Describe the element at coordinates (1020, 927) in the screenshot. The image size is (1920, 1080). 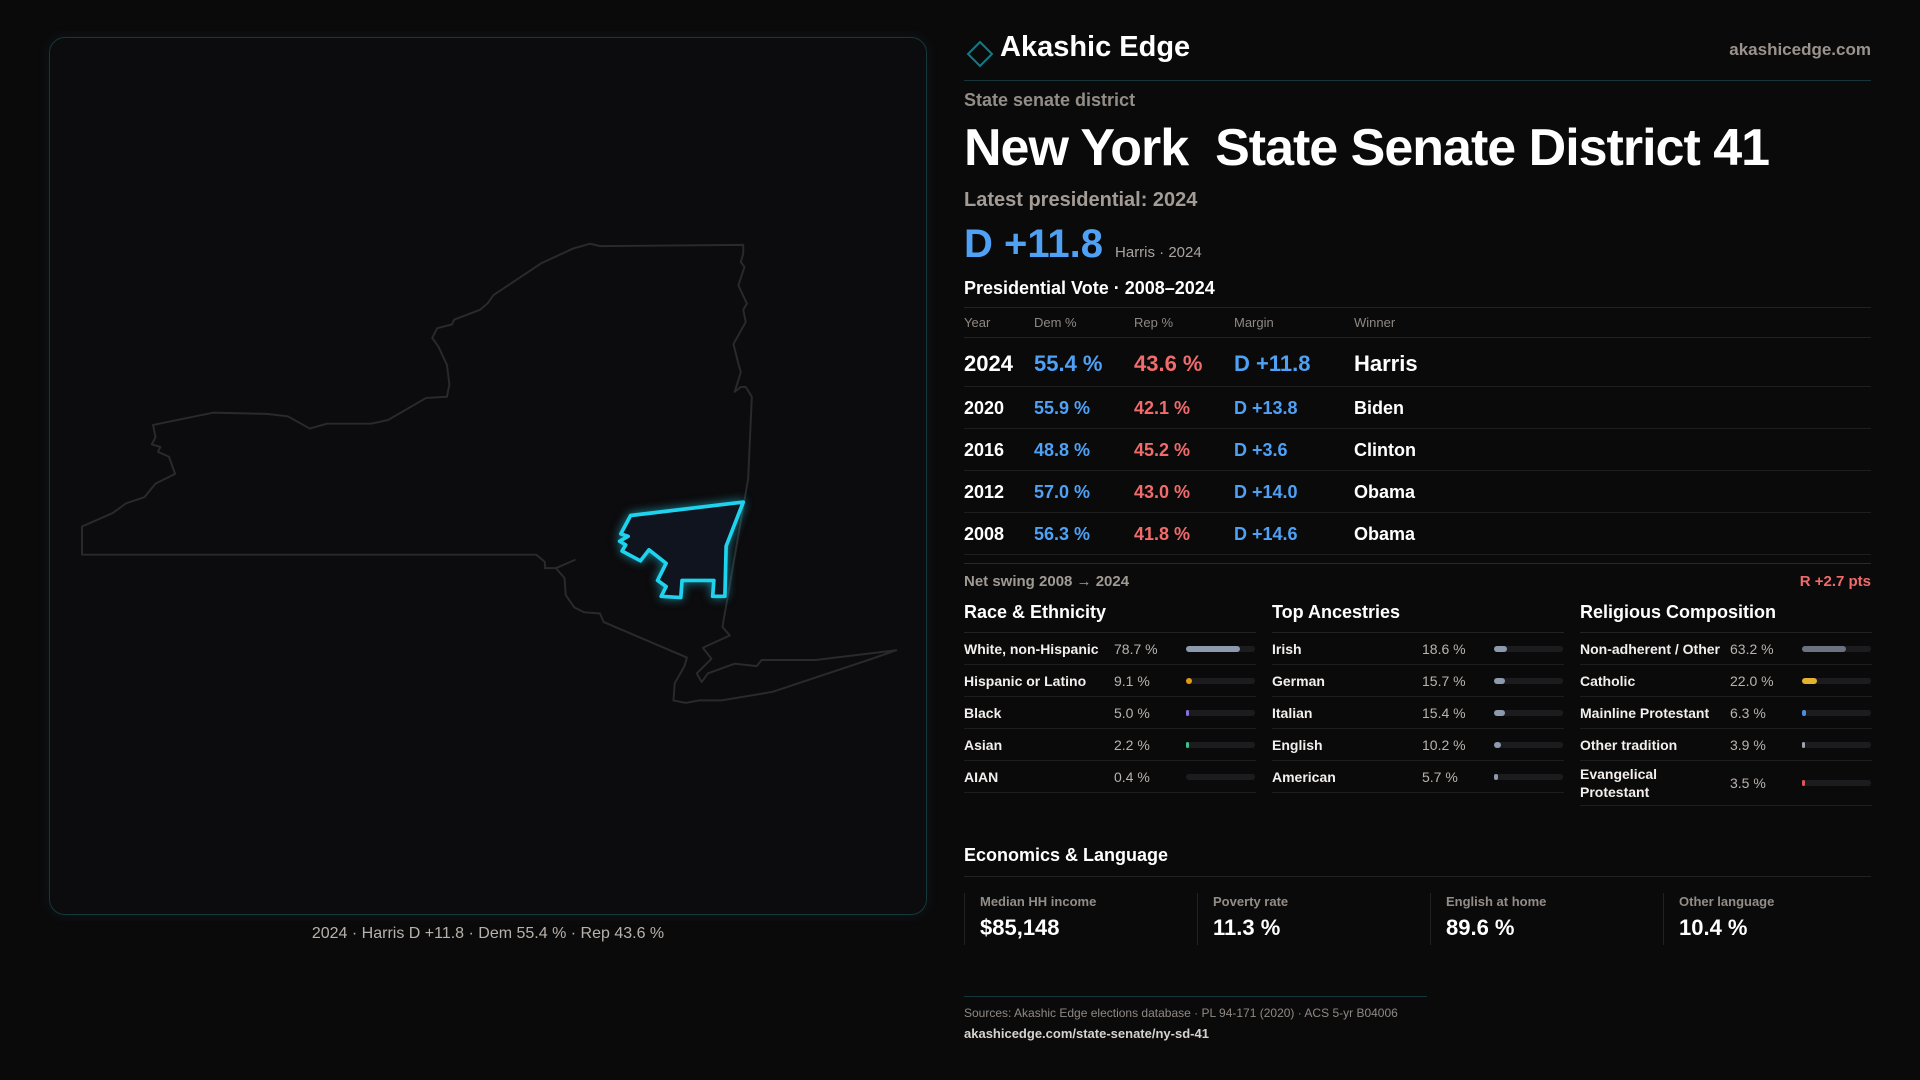
I see `econ-card-value: $85,148` at that location.